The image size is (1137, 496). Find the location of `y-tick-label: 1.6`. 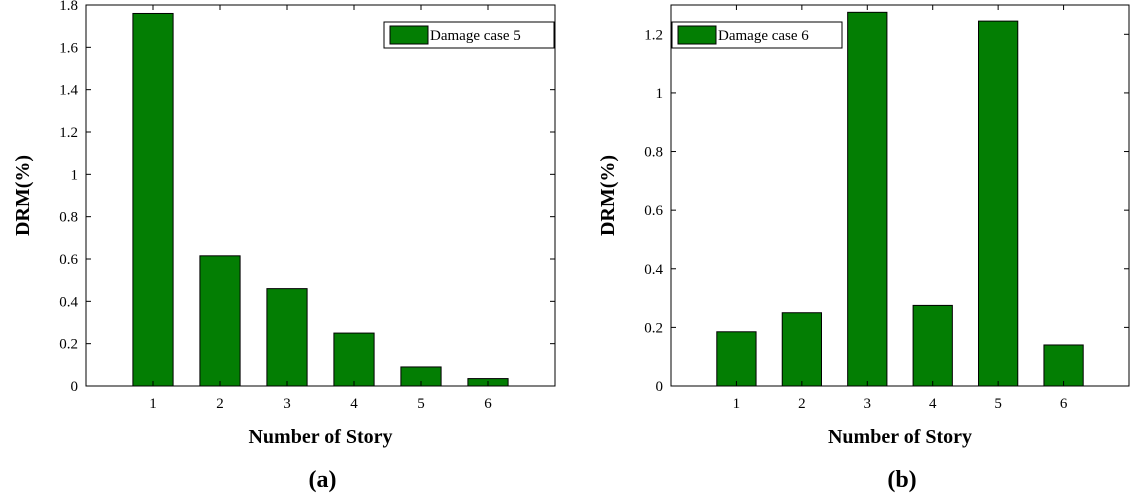

y-tick-label: 1.6 is located at coordinates (68, 48).